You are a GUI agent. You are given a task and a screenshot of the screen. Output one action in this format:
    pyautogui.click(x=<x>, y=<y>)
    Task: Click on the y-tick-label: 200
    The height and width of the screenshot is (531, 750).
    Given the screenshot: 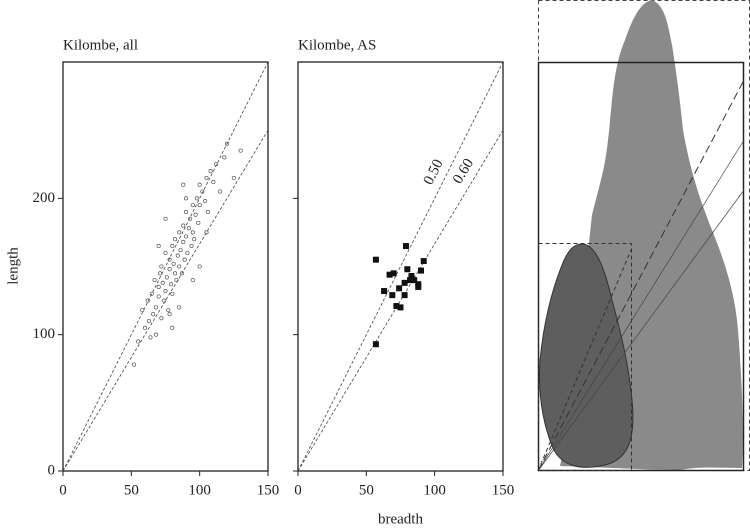 What is the action you would take?
    pyautogui.click(x=44, y=198)
    